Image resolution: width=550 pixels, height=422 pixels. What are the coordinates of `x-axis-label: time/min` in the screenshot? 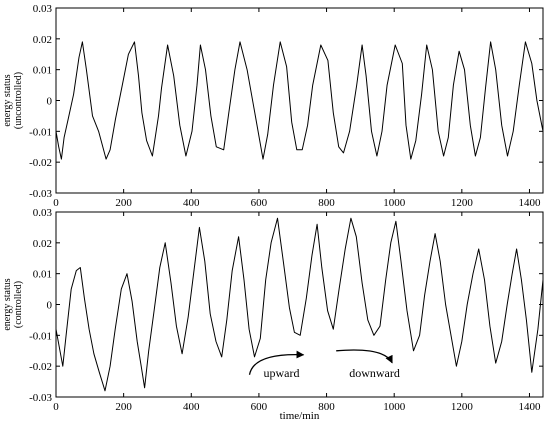 It's located at (300, 416).